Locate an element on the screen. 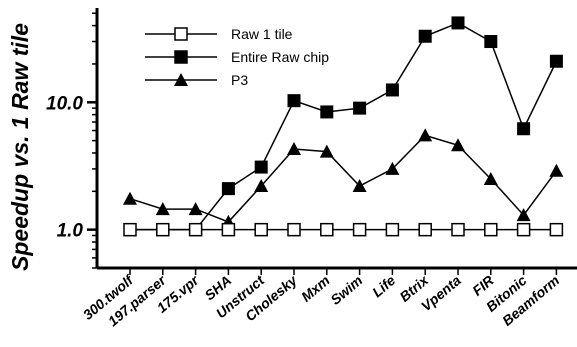 The width and height of the screenshot is (577, 347). legend-marker-p3 is located at coordinates (181, 79).